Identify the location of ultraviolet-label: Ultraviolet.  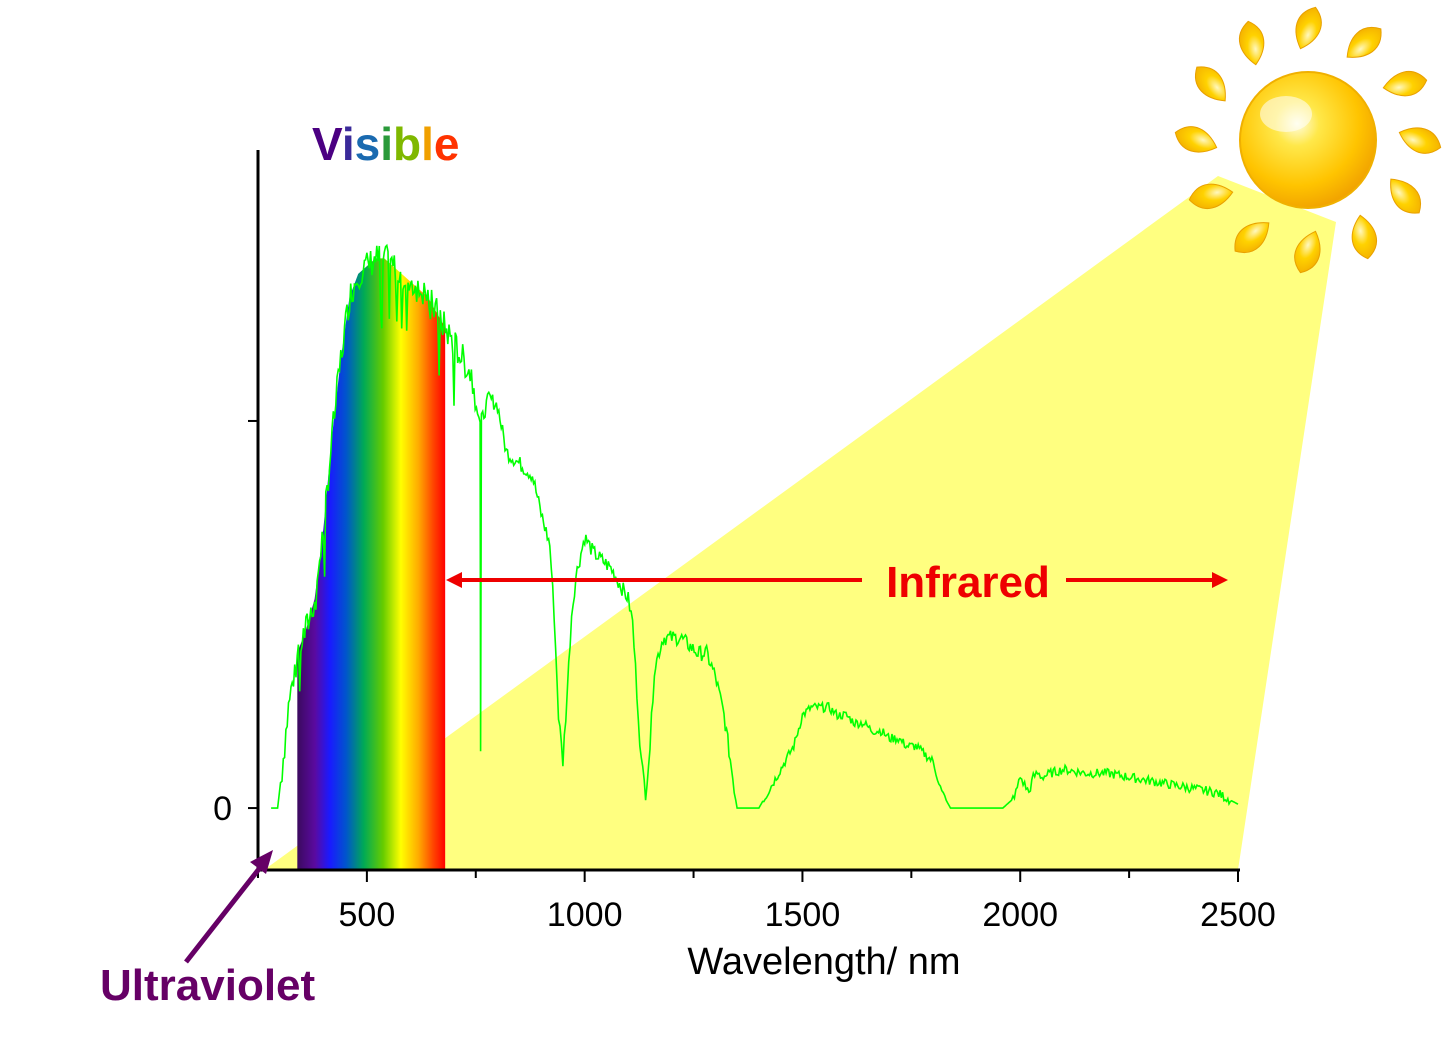
(208, 985).